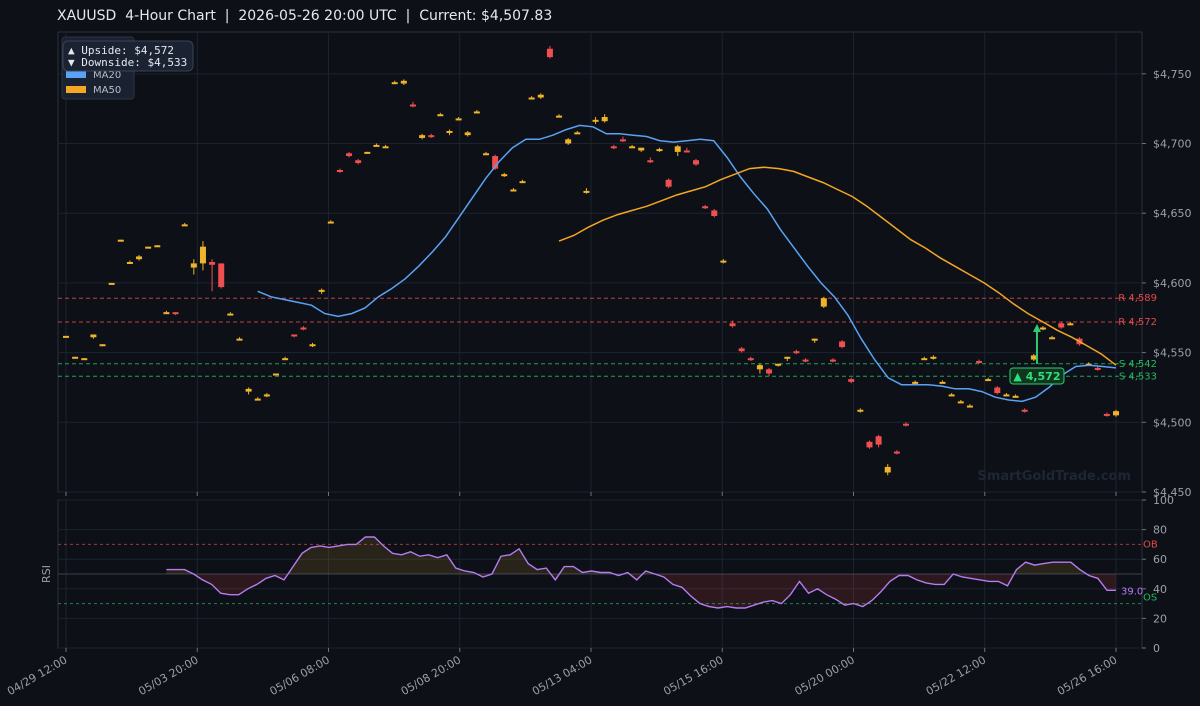 Image resolution: width=1200 pixels, height=706 pixels. I want to click on x-tick-label: 05/15 16:00, so click(693, 675).